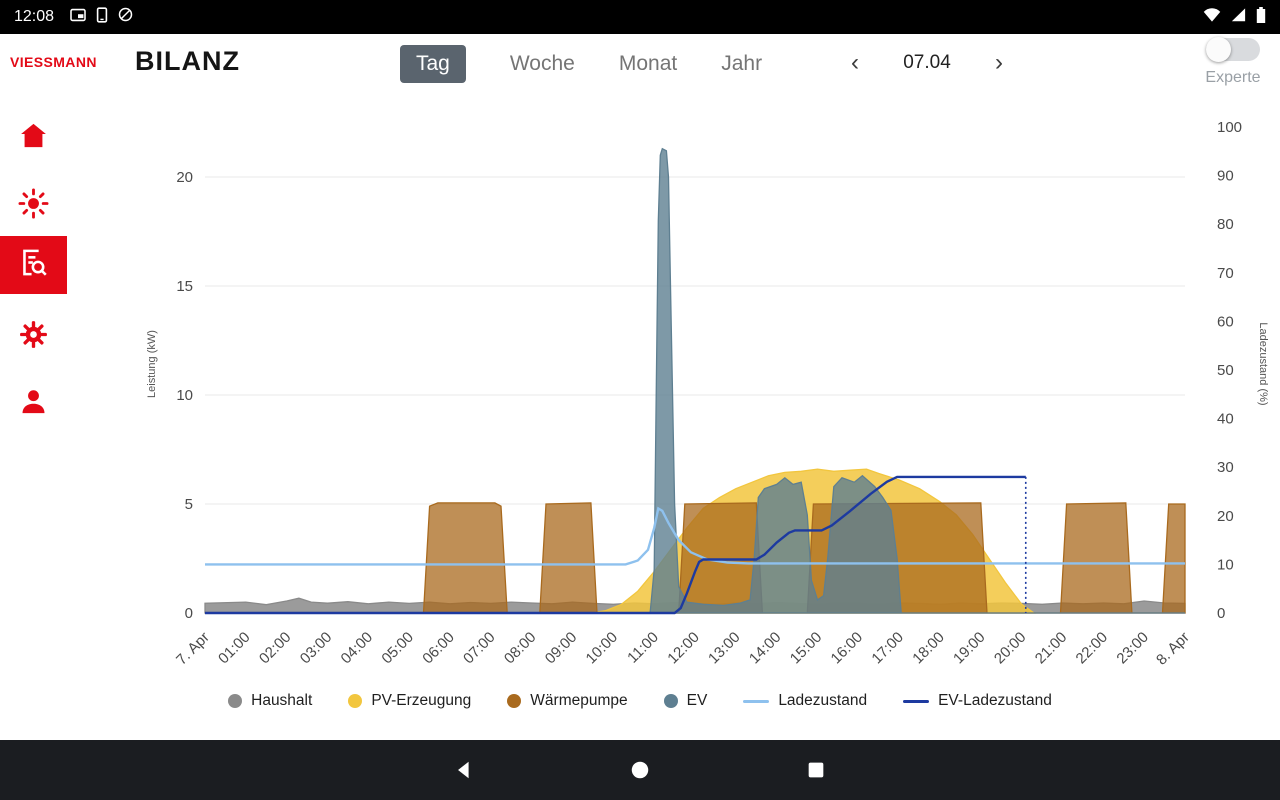 The height and width of the screenshot is (800, 1280). I want to click on expert-label: Experte, so click(1233, 77).